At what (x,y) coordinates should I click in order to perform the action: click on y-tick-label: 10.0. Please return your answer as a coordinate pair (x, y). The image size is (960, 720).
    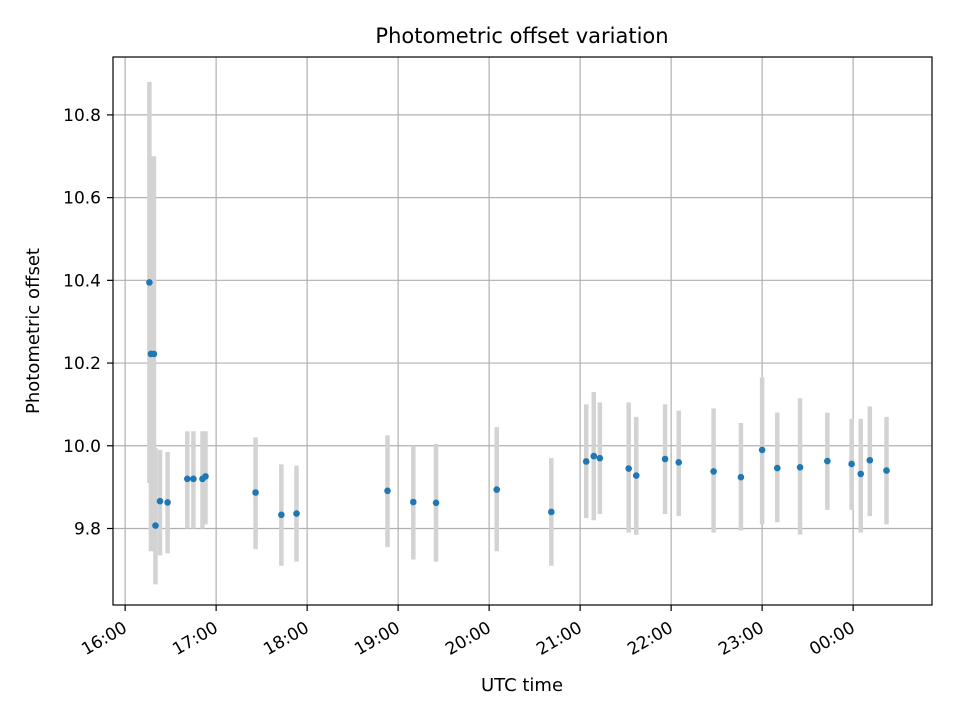
    Looking at the image, I should click on (82, 447).